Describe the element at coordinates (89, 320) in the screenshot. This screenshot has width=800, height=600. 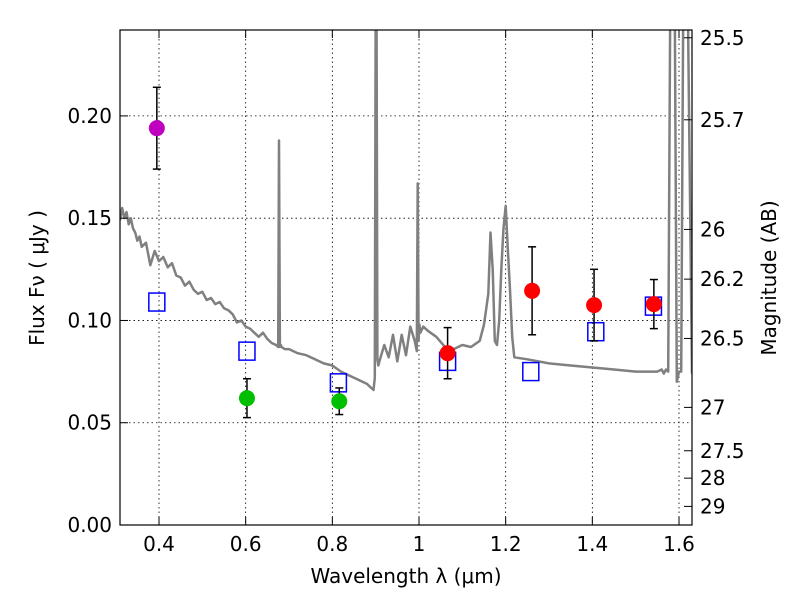
I see `y-tick-label: 0.10` at that location.